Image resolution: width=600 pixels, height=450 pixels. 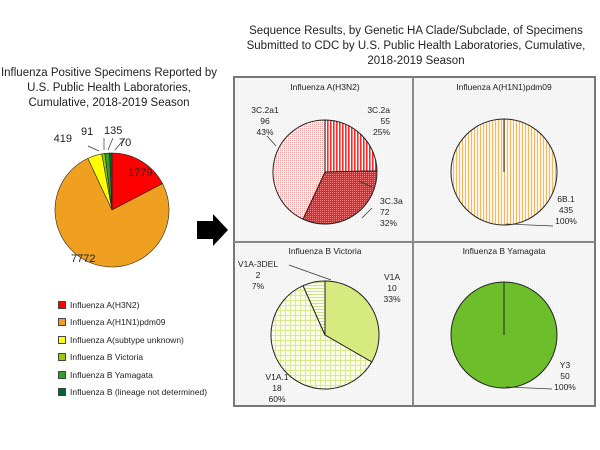 I want to click on legend-item: Influenza B Yamagata, so click(x=132, y=375).